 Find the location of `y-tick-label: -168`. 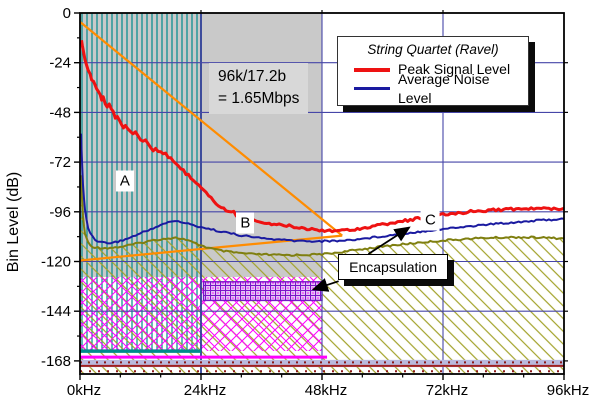

y-tick-label: -168 is located at coordinates (56, 361).